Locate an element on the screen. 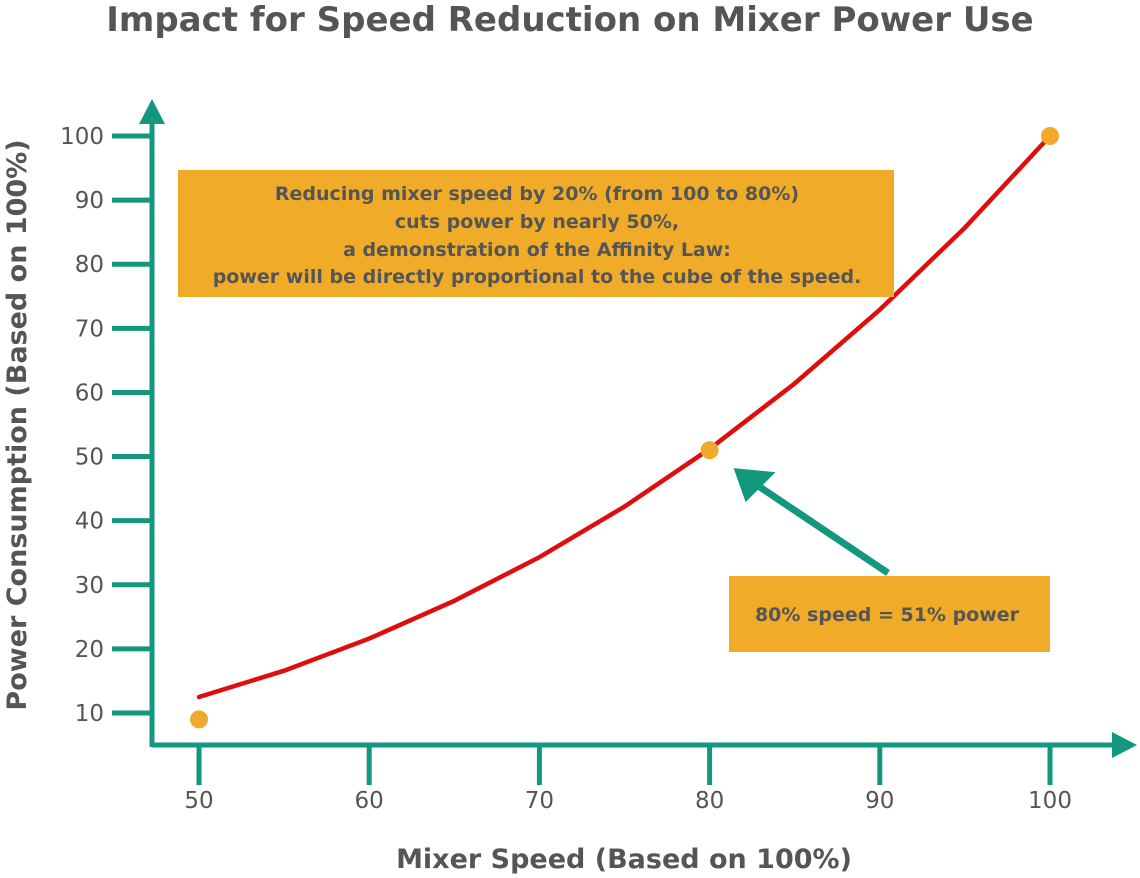 The height and width of the screenshot is (878, 1140). callout: 80% speed = 51% power is located at coordinates (889, 614).